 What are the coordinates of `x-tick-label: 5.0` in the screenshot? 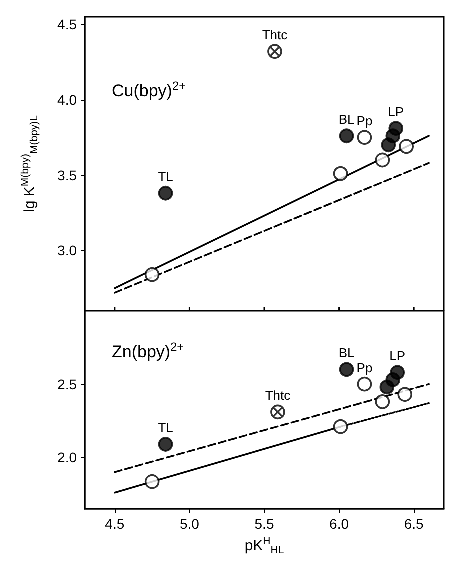 It's located at (190, 524).